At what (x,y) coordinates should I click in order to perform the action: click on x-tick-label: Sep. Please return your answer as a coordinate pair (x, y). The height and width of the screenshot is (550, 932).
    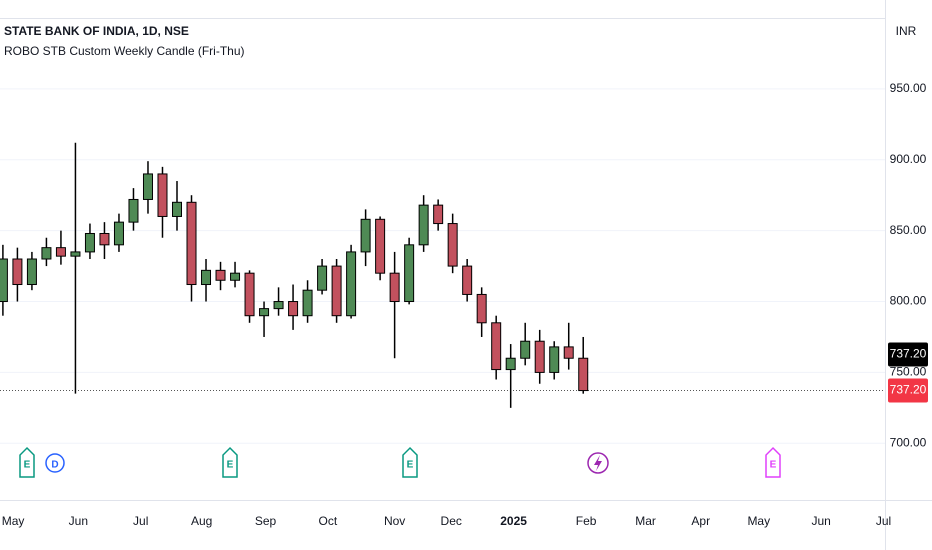
    Looking at the image, I should click on (266, 521).